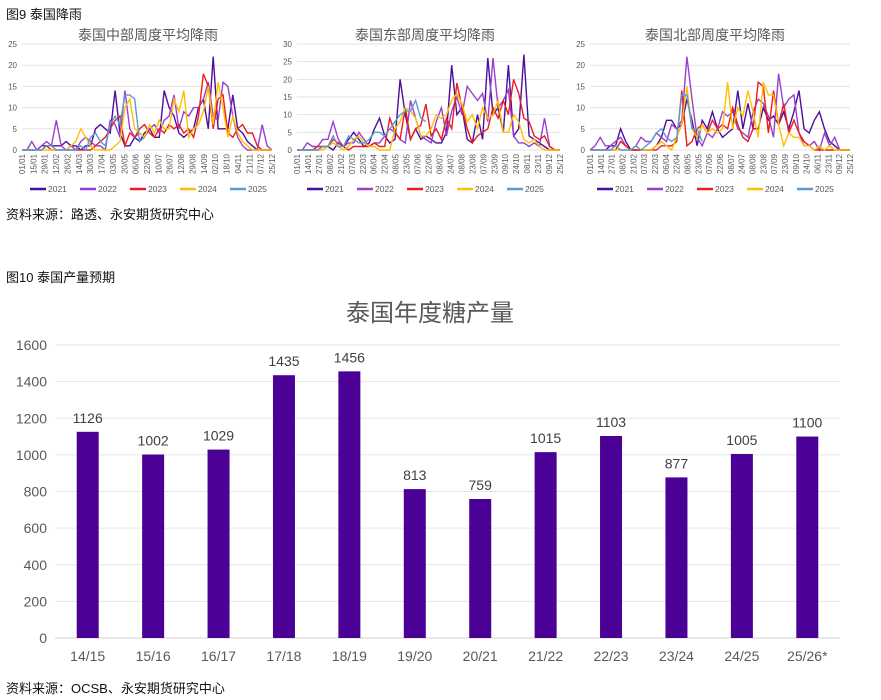 The width and height of the screenshot is (881, 700). Describe the element at coordinates (204, 163) in the screenshot. I see `x-tick-label: 14/09` at that location.